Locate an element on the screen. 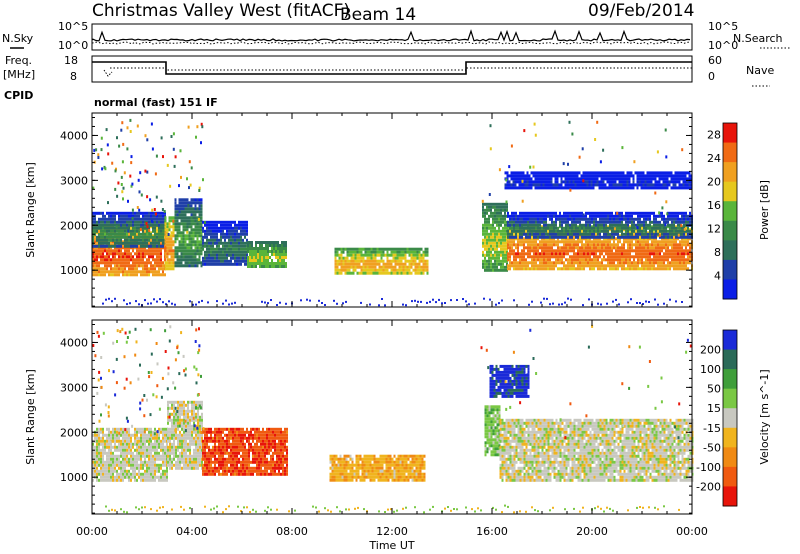 This screenshot has width=800, height=554. freq-tick-bottom: 8 is located at coordinates (73, 76).